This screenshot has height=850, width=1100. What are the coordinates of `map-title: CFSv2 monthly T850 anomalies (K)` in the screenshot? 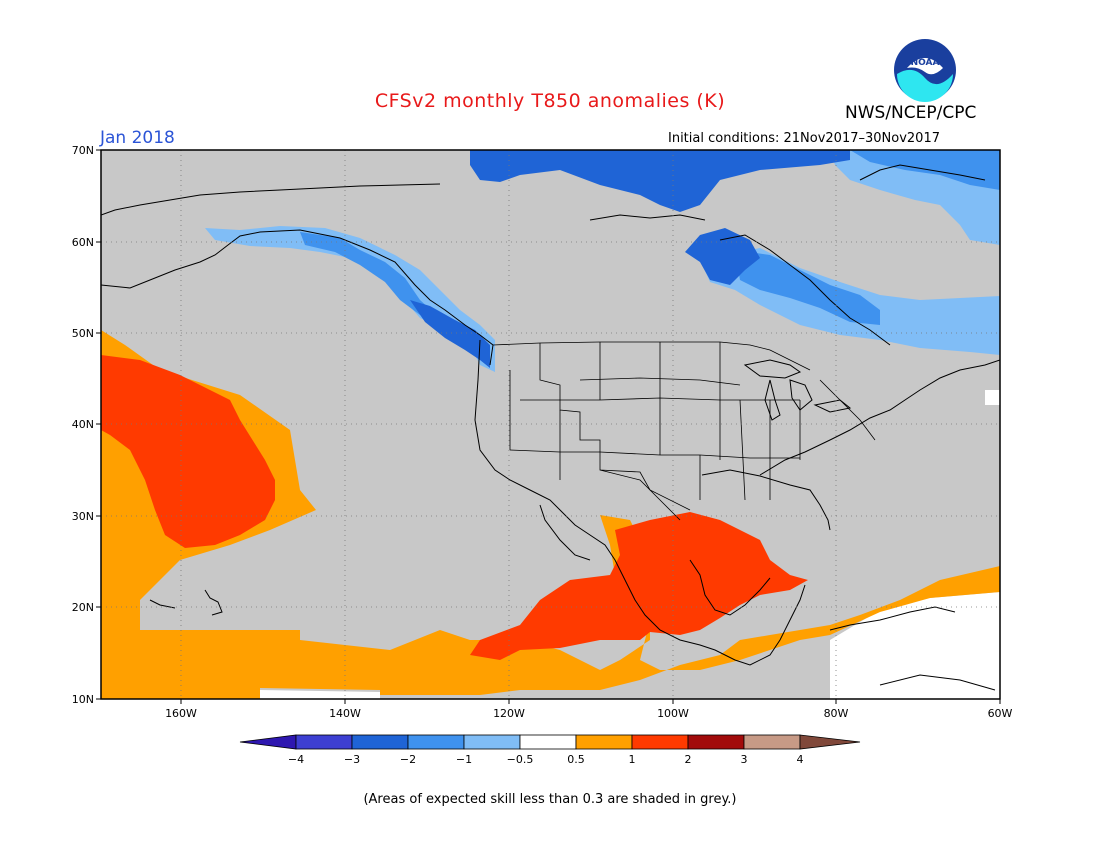 It's located at (550, 101).